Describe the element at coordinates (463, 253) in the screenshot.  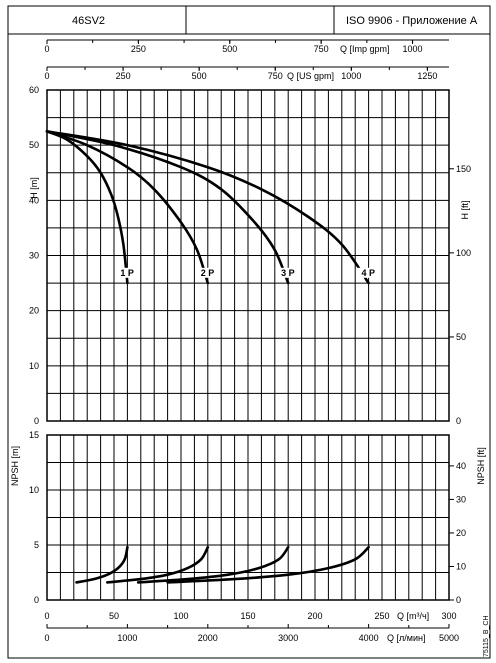
I see `head-y2-tick: 100` at that location.